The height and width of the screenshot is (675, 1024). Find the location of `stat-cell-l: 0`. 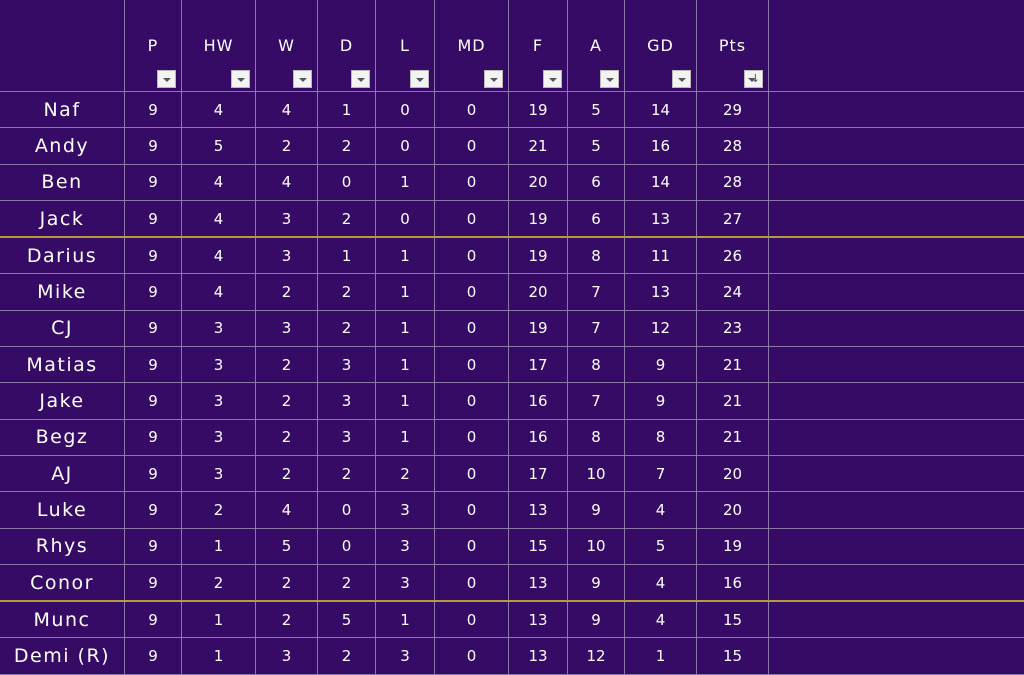

stat-cell-l: 0 is located at coordinates (405, 146).